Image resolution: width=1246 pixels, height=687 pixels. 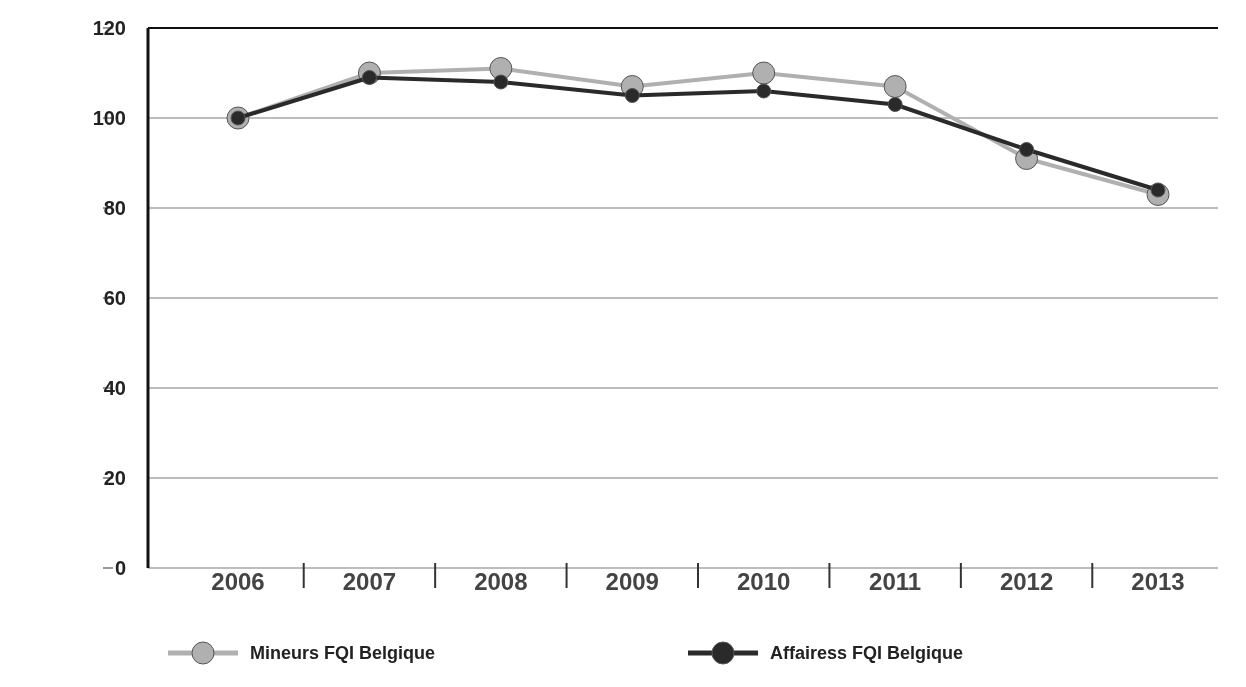 What do you see at coordinates (114, 478) in the screenshot?
I see `y-tick-label: 20` at bounding box center [114, 478].